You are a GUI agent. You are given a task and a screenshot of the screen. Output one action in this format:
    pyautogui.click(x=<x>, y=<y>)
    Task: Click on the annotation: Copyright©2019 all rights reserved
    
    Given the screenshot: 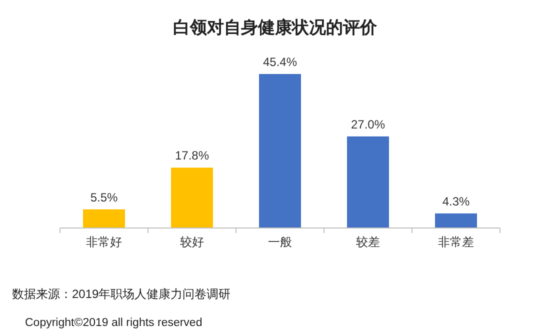 What is the action you would take?
    pyautogui.click(x=113, y=323)
    